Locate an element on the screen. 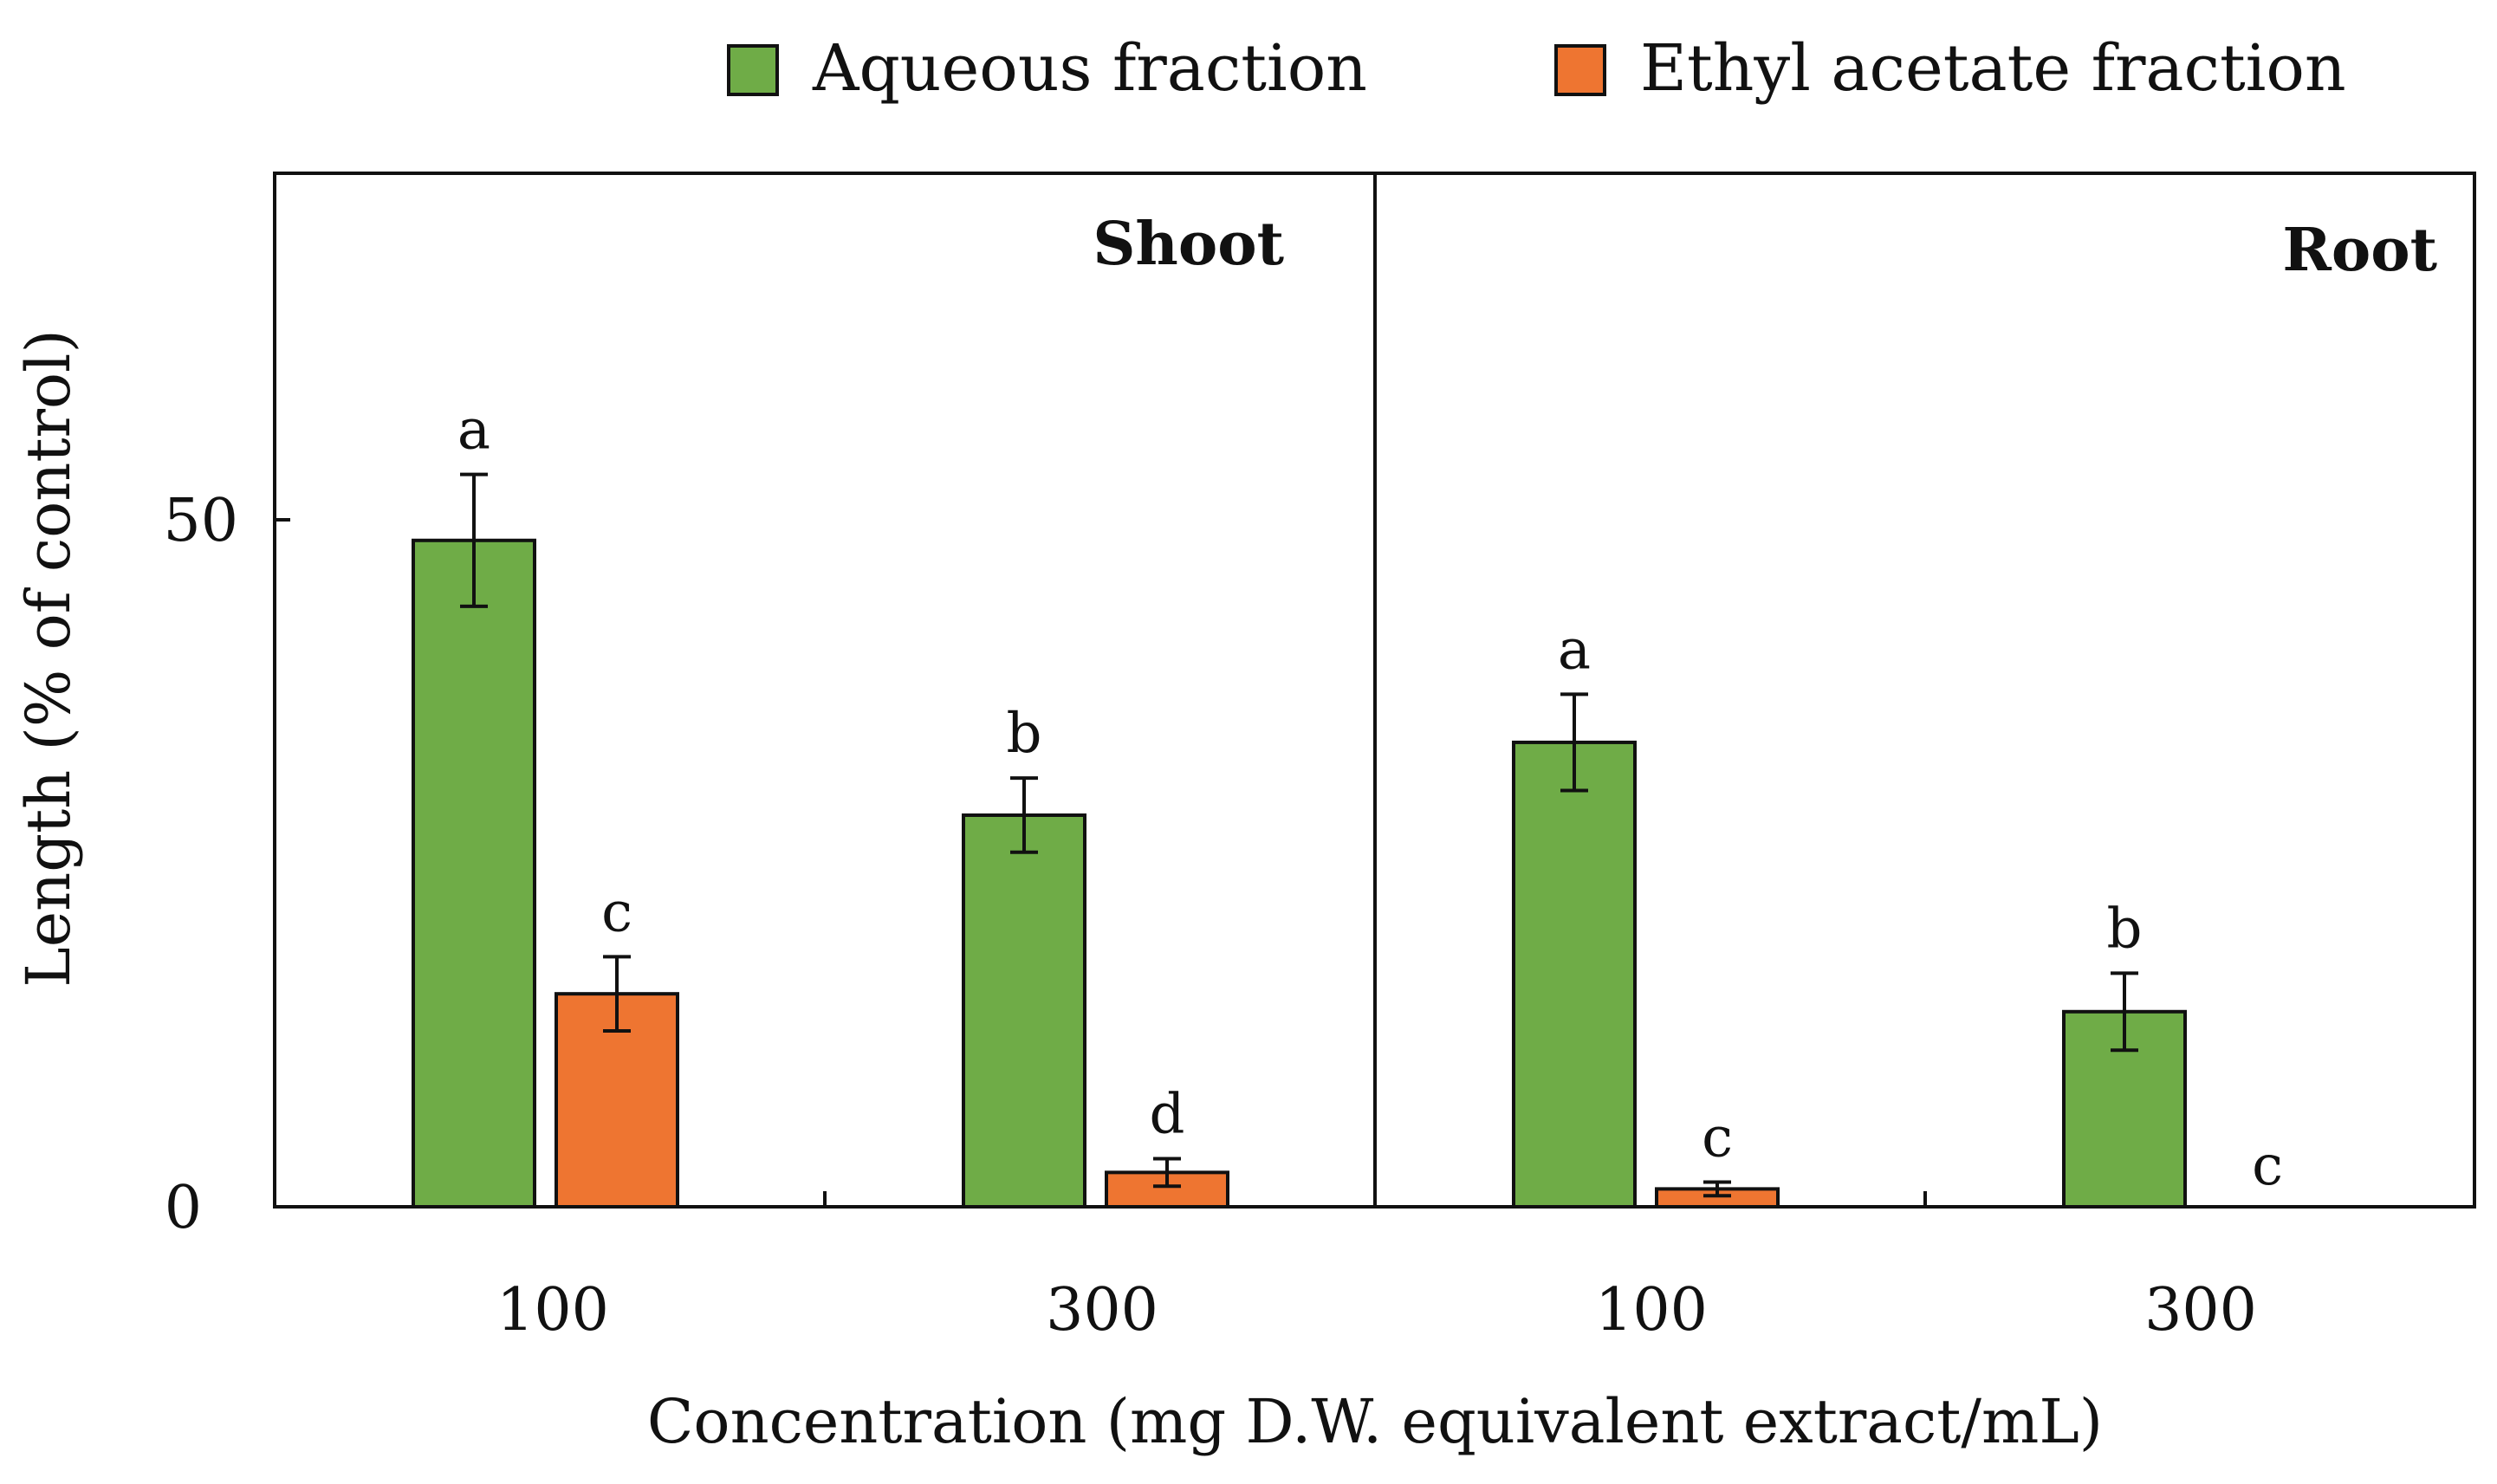 The width and height of the screenshot is (2497, 1484). bar-shoot-300-aqueous is located at coordinates (1024, 1011).